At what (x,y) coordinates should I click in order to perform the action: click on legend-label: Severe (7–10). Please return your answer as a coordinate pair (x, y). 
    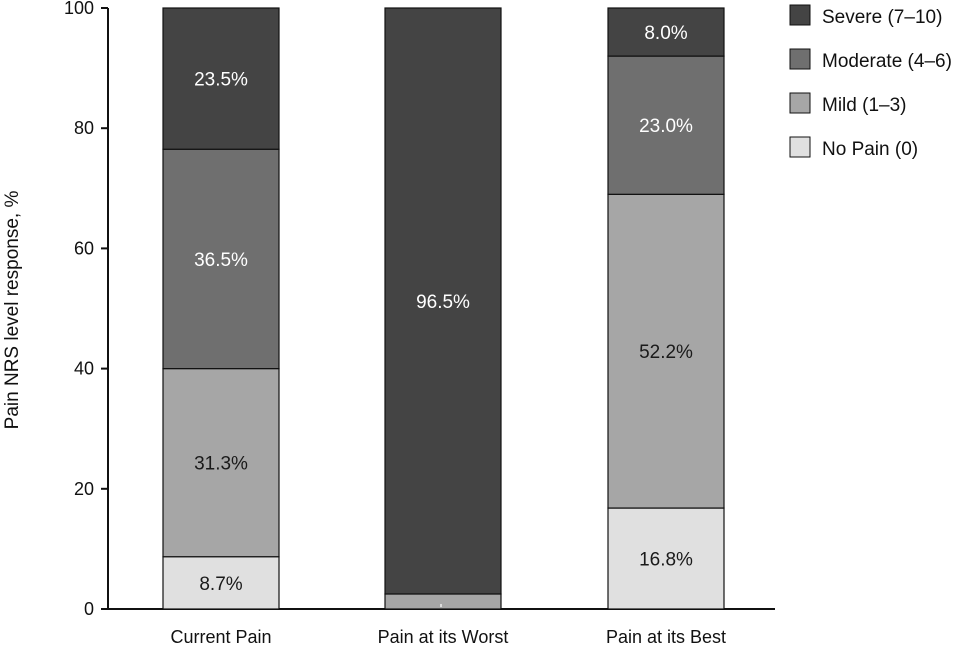
    Looking at the image, I should click on (882, 17).